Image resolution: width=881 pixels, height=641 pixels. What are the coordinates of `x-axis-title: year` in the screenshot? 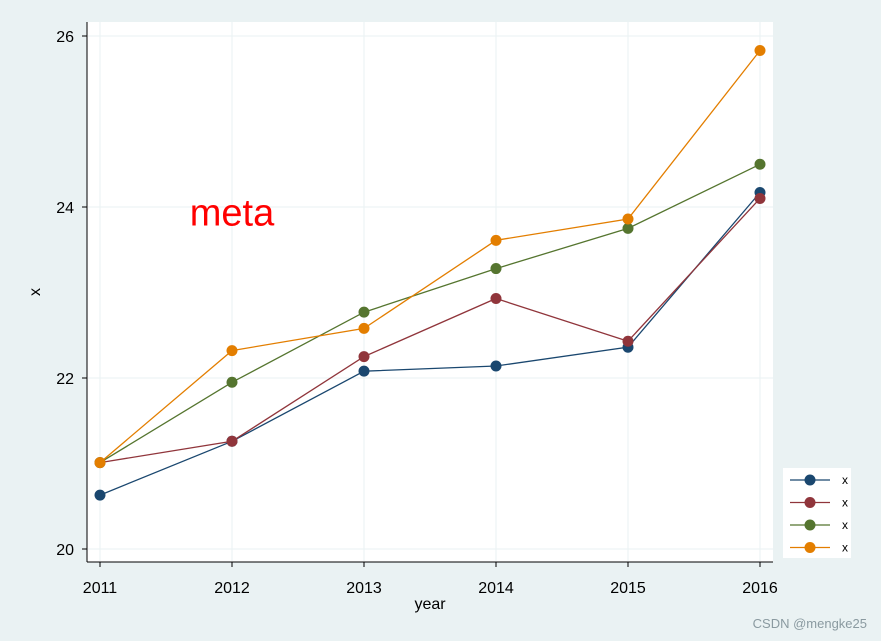 It's located at (430, 604).